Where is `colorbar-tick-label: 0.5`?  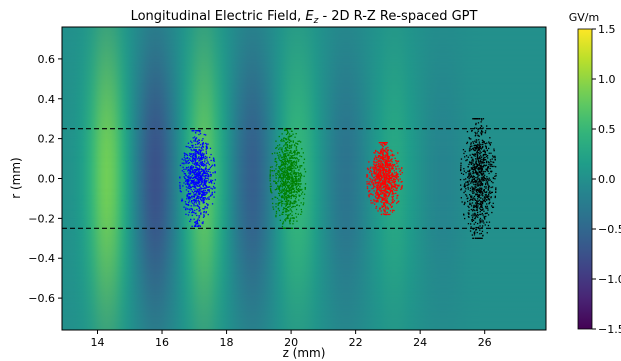
colorbar-tick-label: 0.5 is located at coordinates (607, 129).